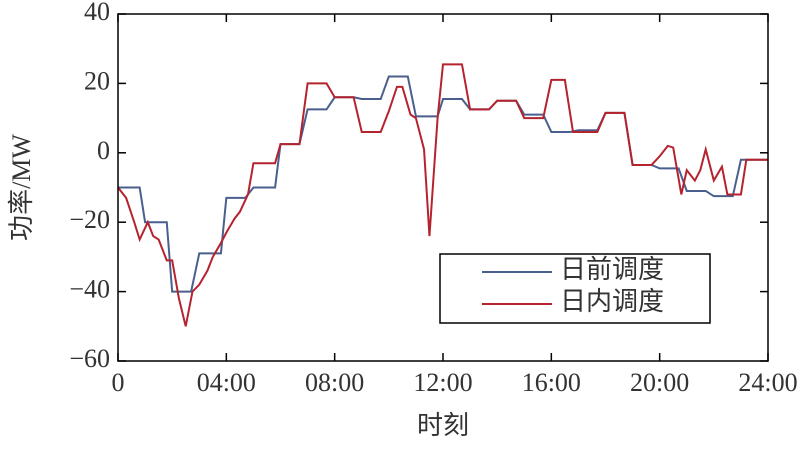 This screenshot has width=802, height=449. I want to click on x-tick-label: 20:00, so click(659, 382).